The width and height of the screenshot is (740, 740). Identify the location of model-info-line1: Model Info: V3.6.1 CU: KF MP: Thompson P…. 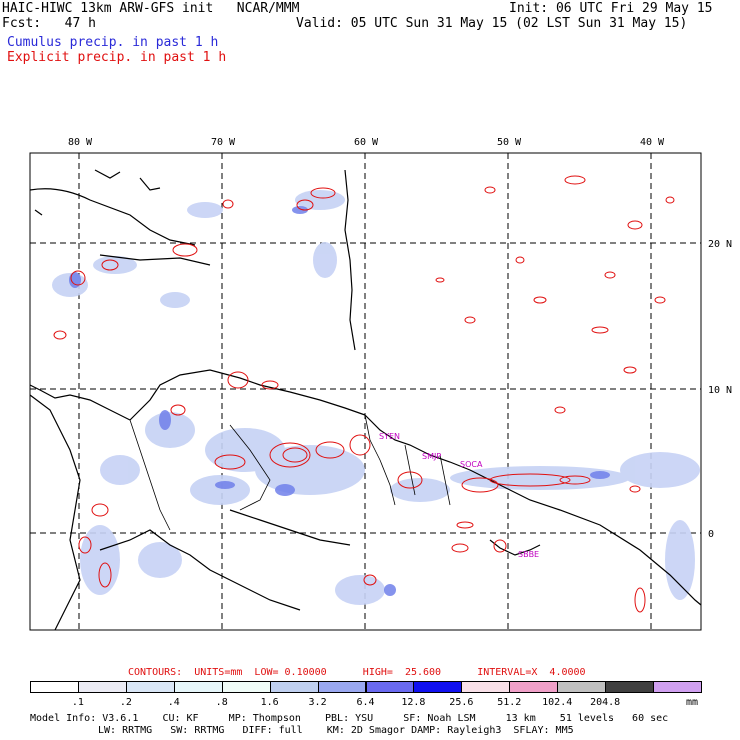
(349, 718).